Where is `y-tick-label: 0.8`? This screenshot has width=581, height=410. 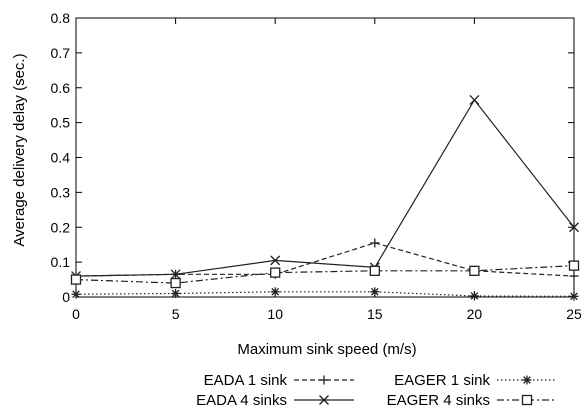
y-tick-label: 0.8 is located at coordinates (61, 18).